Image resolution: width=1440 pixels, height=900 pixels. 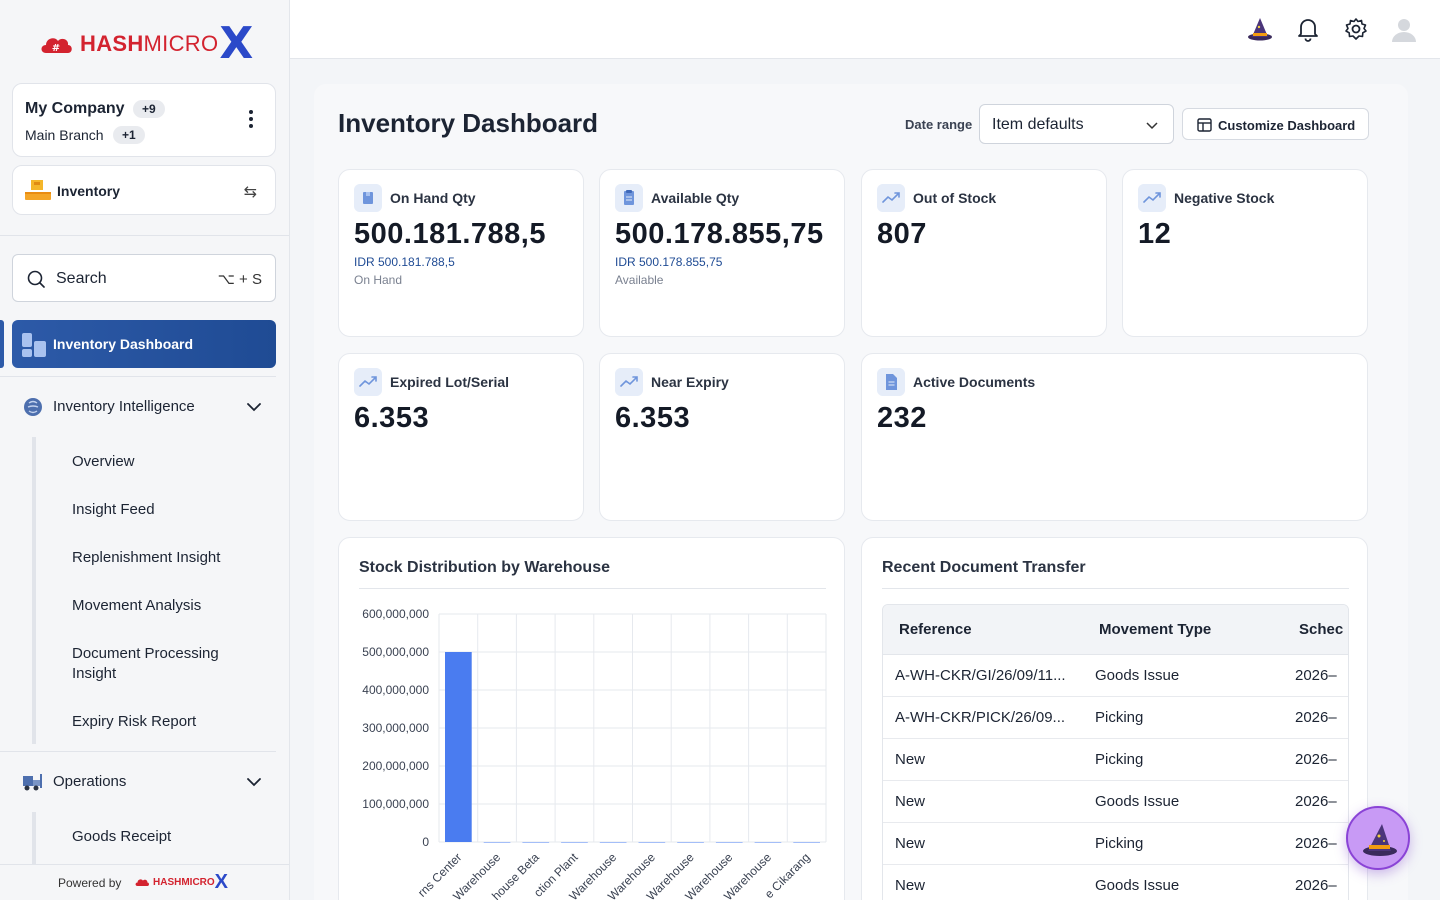 What do you see at coordinates (935, 629) in the screenshot?
I see `column-header-reference: Reference` at bounding box center [935, 629].